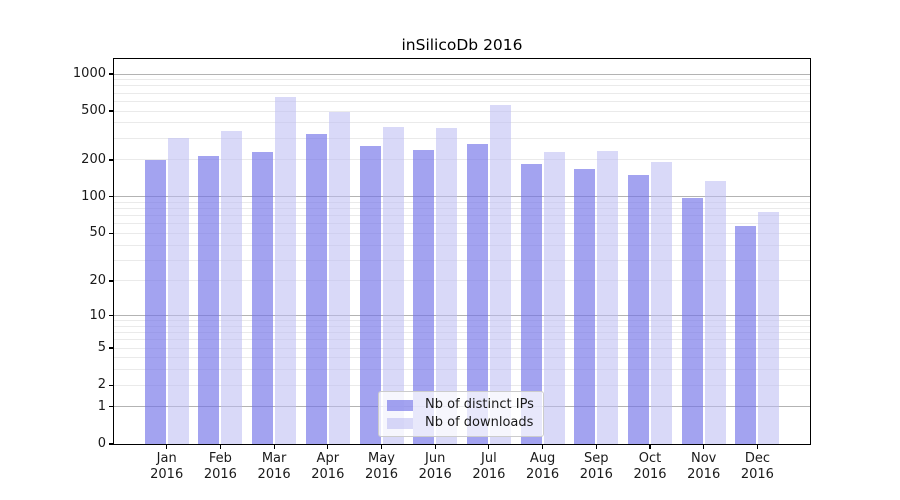  Describe the element at coordinates (461, 414) in the screenshot. I see `legend: Nb of distinct IPs Nb of downloads` at that location.